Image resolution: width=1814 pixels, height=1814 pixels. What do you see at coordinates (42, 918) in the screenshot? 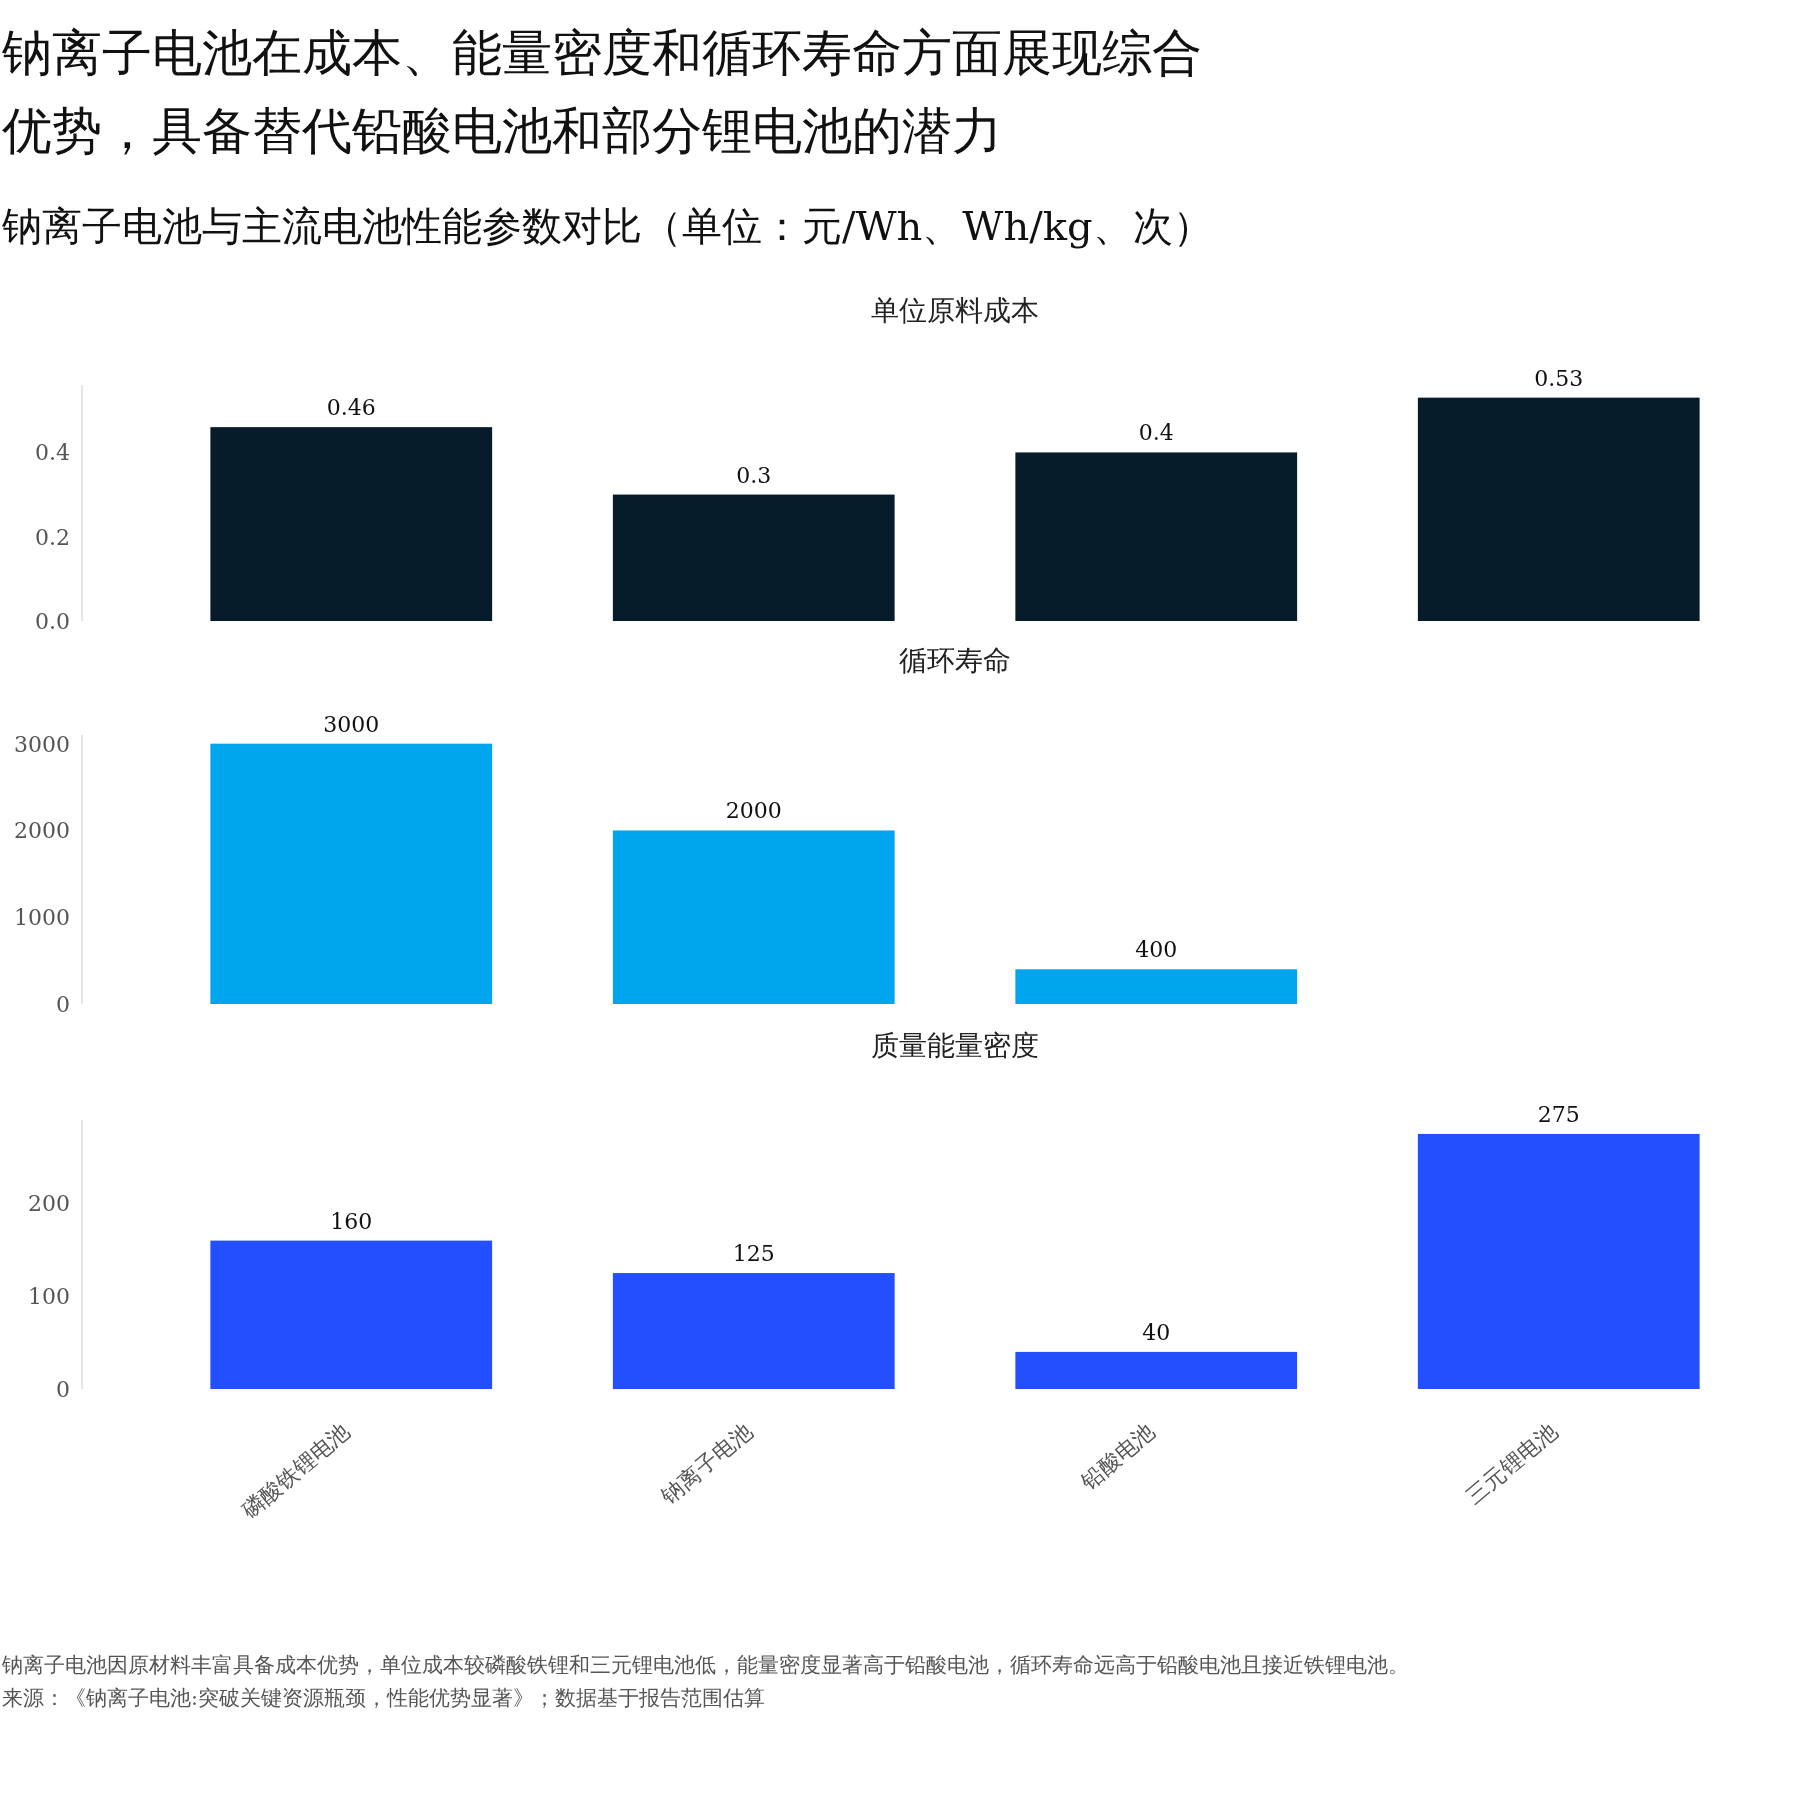
I see `y-tick-label: 1000` at bounding box center [42, 918].